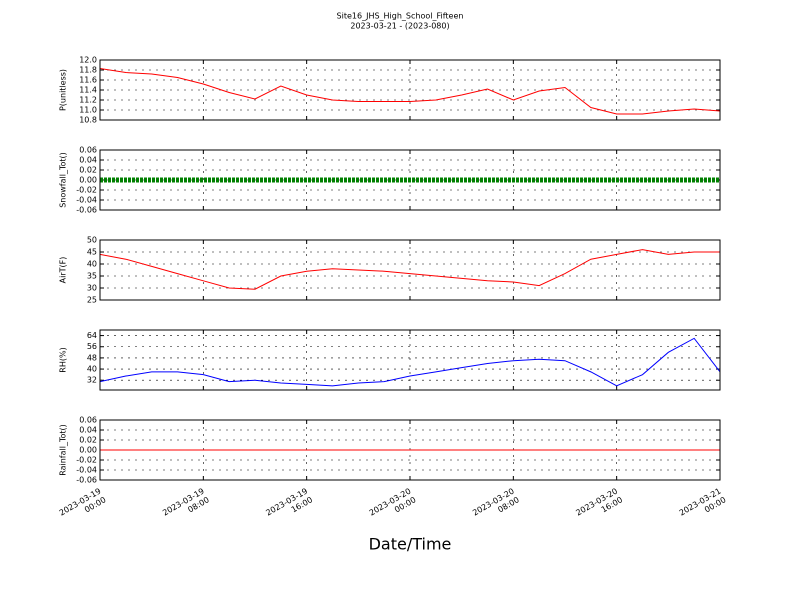 Image resolution: width=800 pixels, height=600 pixels. I want to click on y-tick-label: 12.0, so click(88, 60).